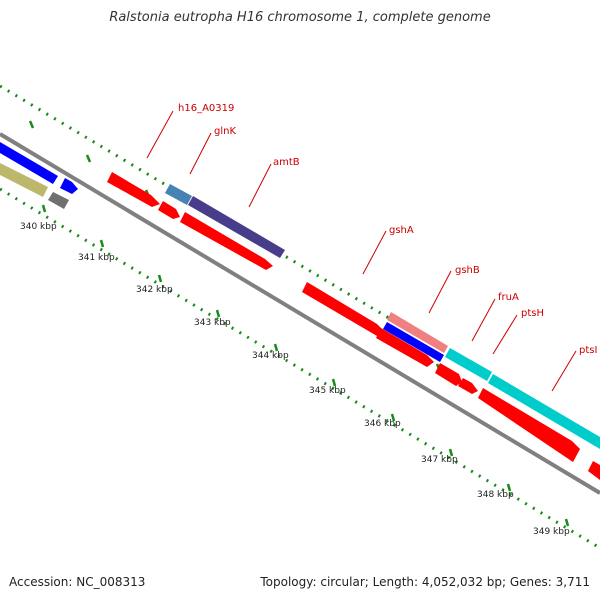 This screenshot has width=600, height=600. I want to click on gene-feature-red-edge, so click(594, 470).